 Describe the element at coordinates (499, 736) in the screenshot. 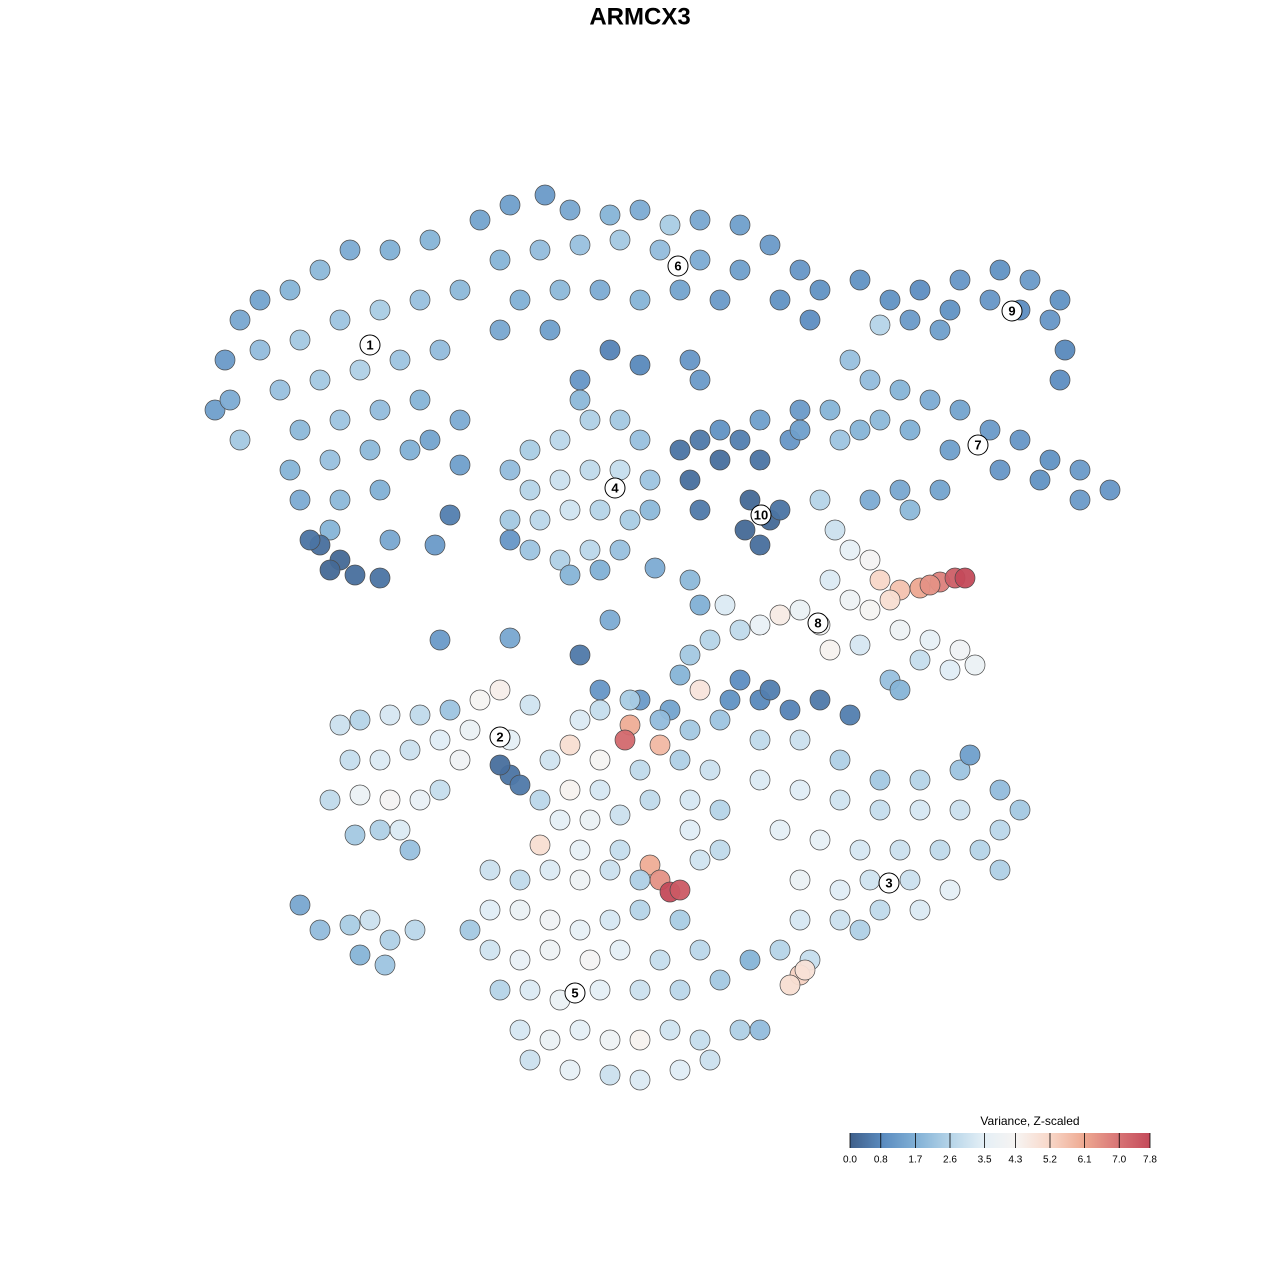

I see `cluster-label: 2` at that location.